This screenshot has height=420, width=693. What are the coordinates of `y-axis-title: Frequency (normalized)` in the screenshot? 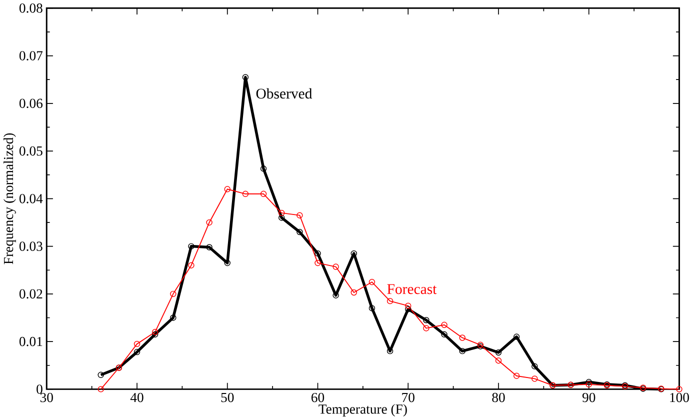 It's located at (10, 198).